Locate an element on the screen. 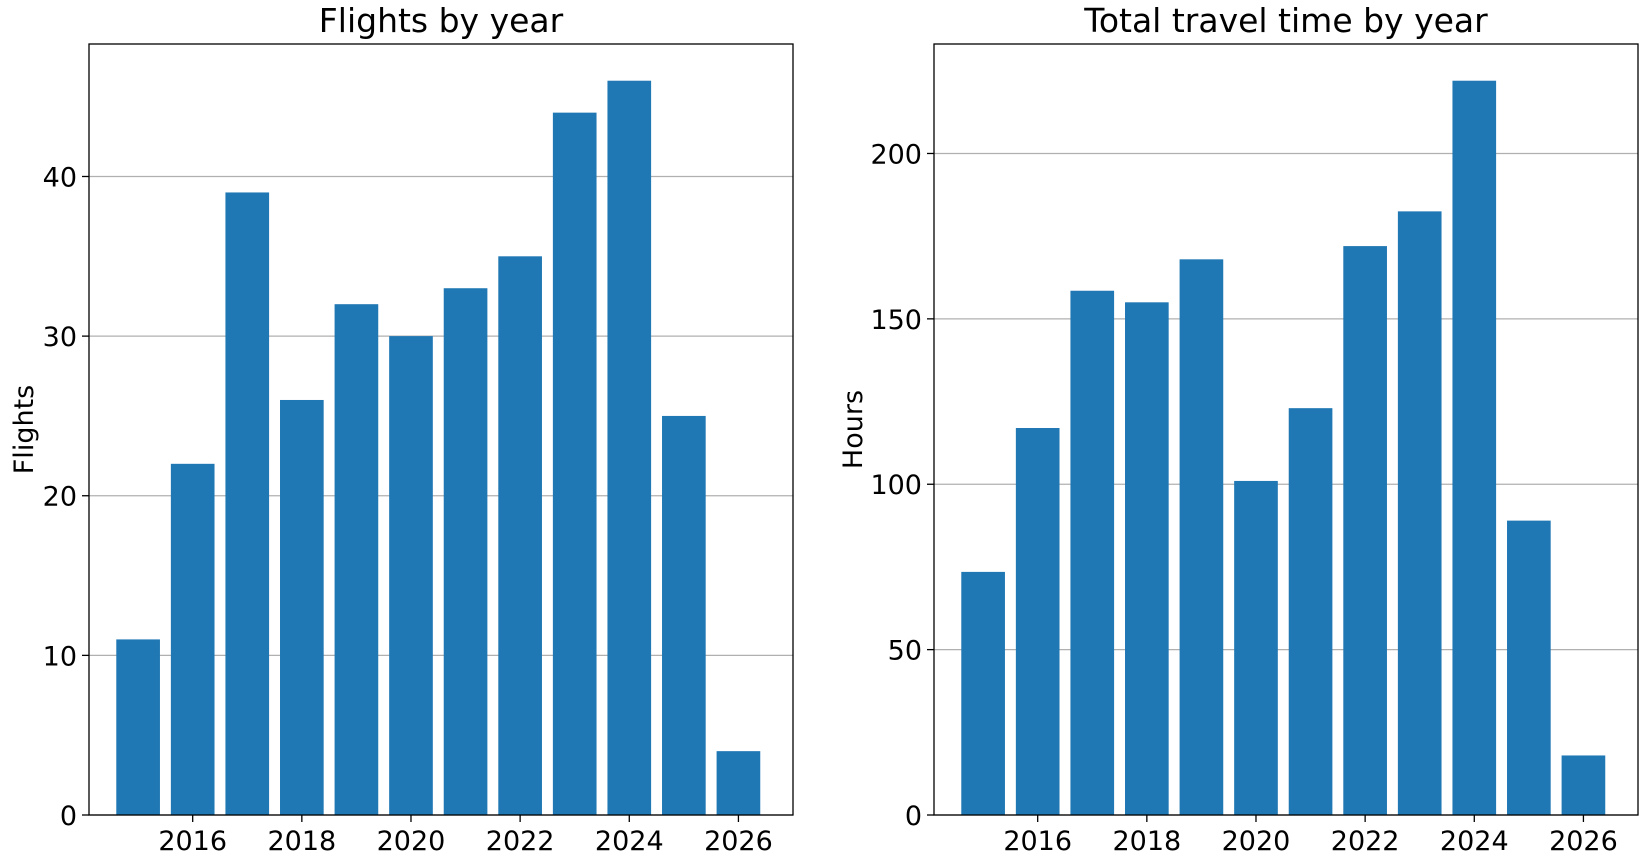  chart-title: Flights by year is located at coordinates (441, 20).